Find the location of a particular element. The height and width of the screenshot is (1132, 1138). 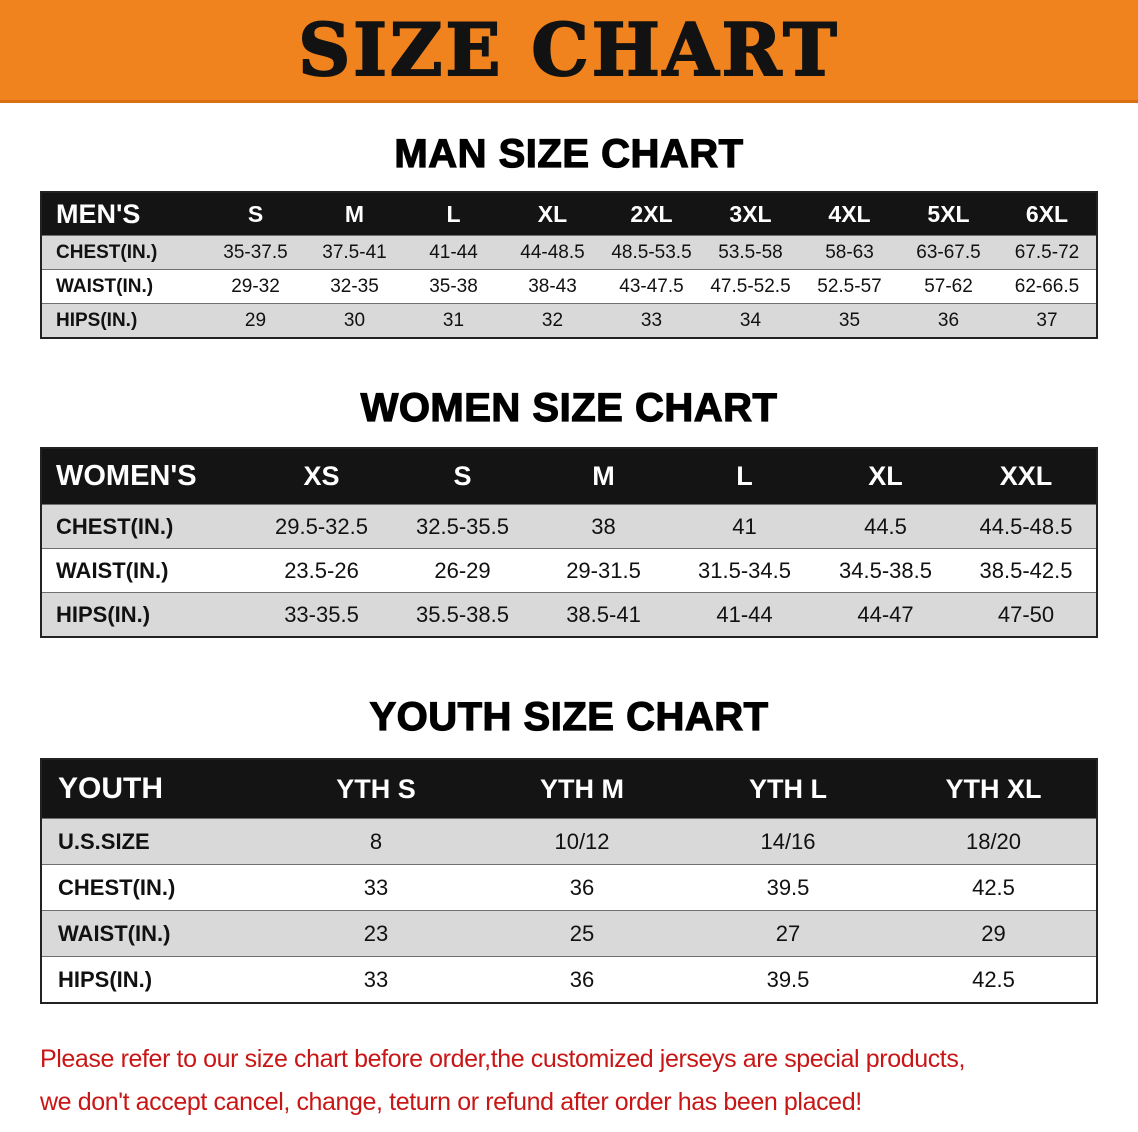

size-cell: 52.5-57 is located at coordinates (849, 286).